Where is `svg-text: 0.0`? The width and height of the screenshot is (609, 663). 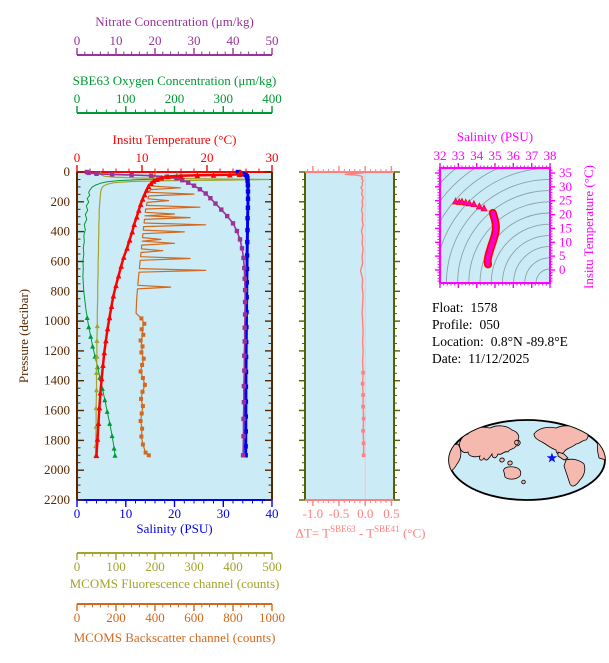
svg-text: 0.0 is located at coordinates (365, 513).